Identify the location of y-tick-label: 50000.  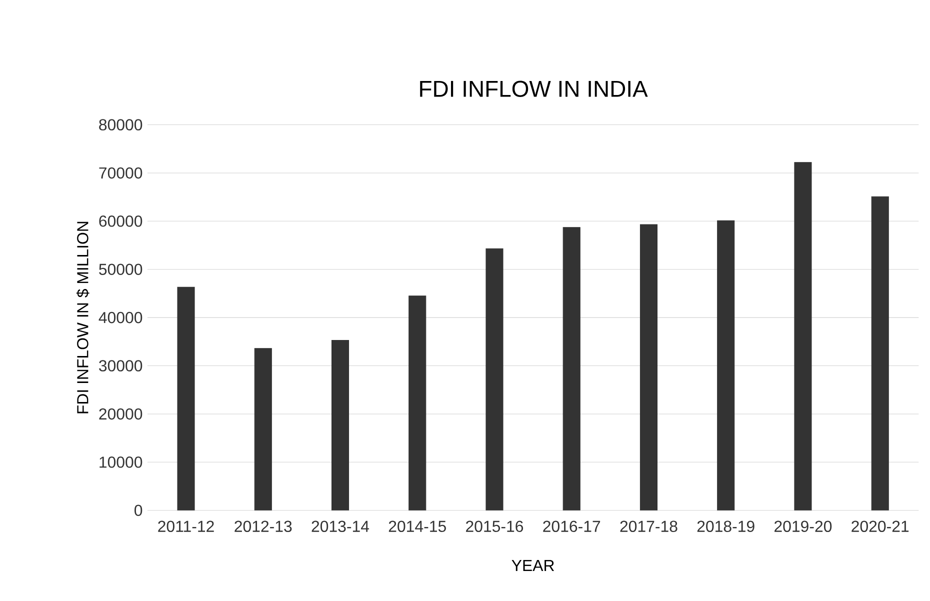
(120, 269).